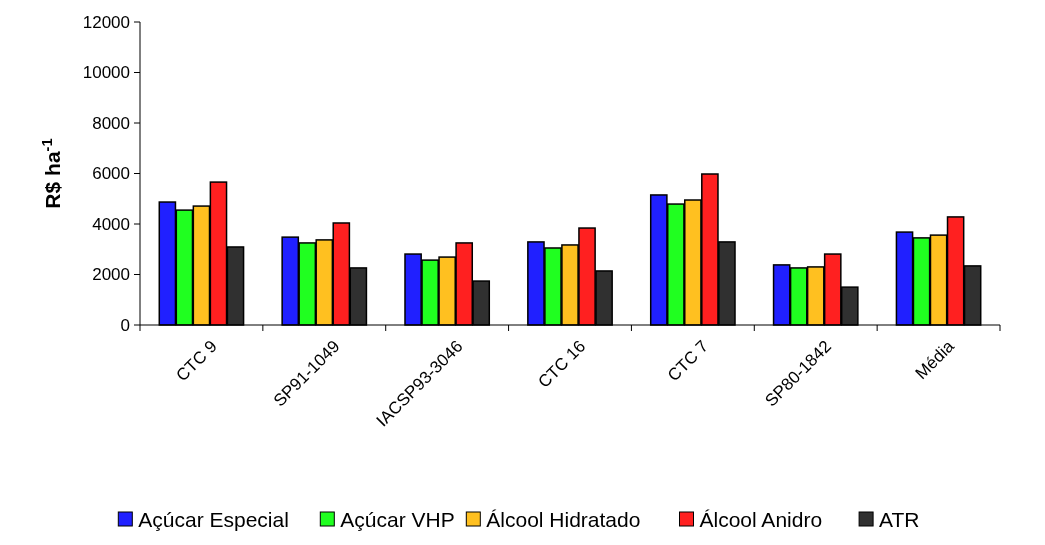 Image resolution: width=1045 pixels, height=545 pixels. What do you see at coordinates (111, 123) in the screenshot?
I see `y-tick-label: 8000` at bounding box center [111, 123].